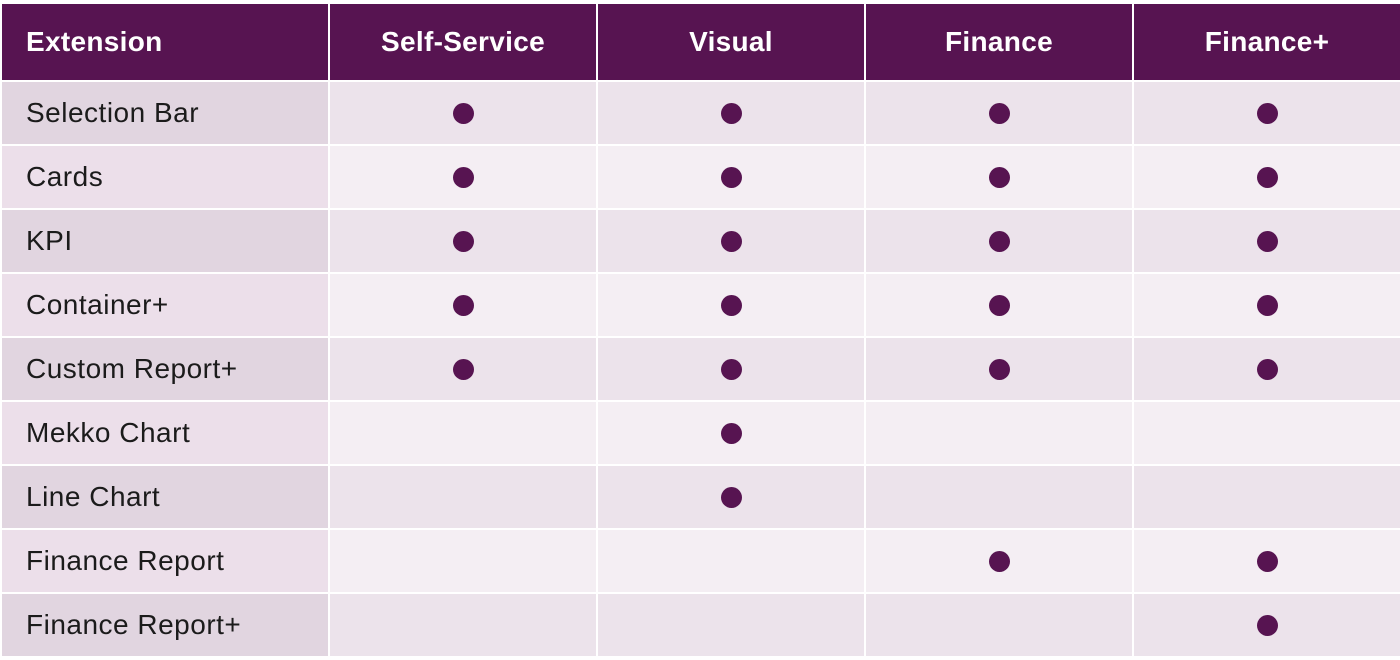 The height and width of the screenshot is (660, 1400). Describe the element at coordinates (1267, 42) in the screenshot. I see `header-finance-plus: Finance+` at that location.